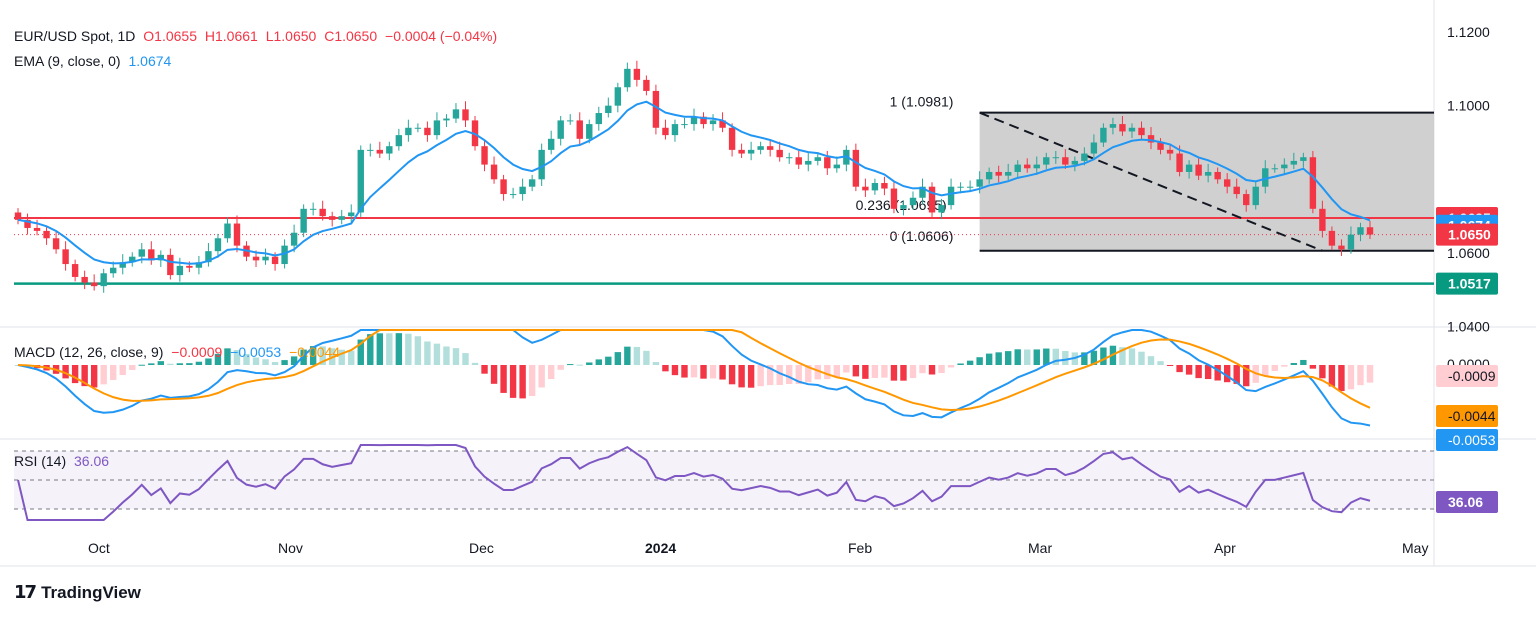  What do you see at coordinates (256, 352) in the screenshot?
I see `macd-line-value: −0.0053` at bounding box center [256, 352].